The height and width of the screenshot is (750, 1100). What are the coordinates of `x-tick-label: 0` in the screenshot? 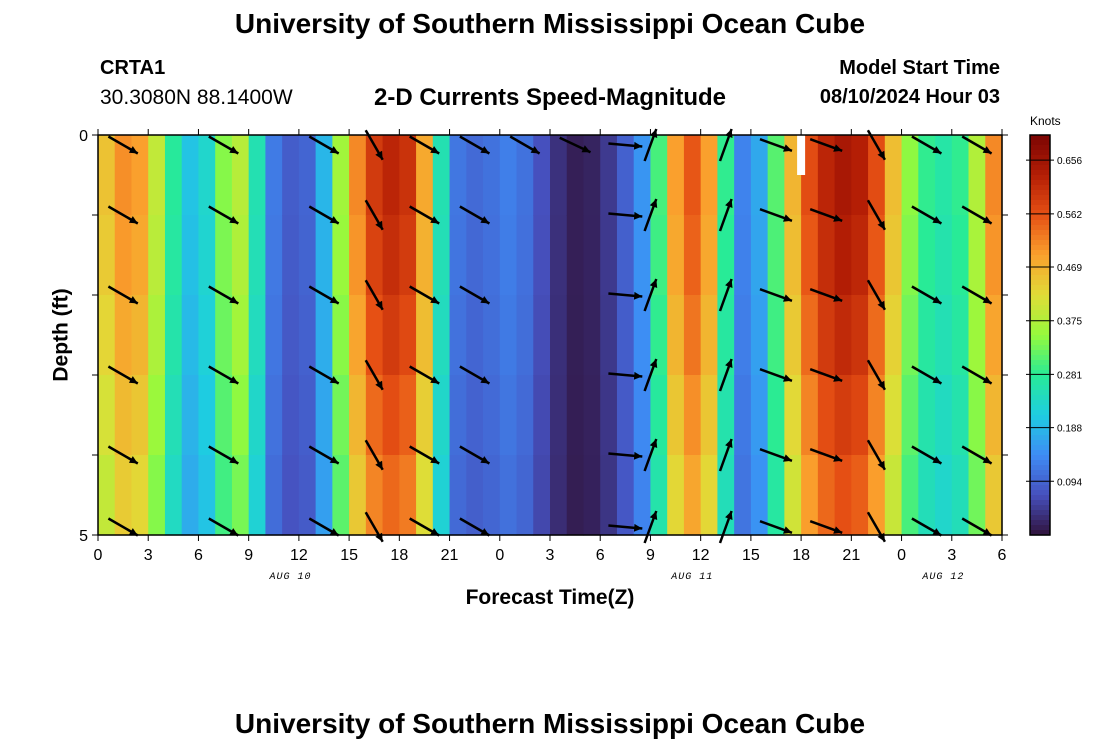 It's located at (98, 555).